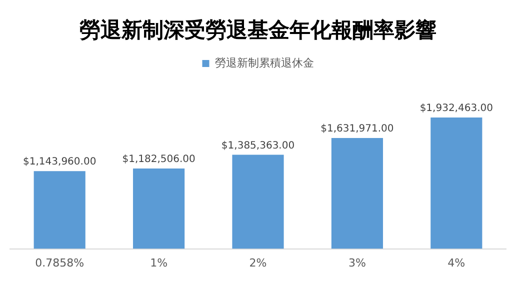 The image size is (516, 282). Describe the element at coordinates (457, 263) in the screenshot. I see `x-tick-label: 4%` at that location.